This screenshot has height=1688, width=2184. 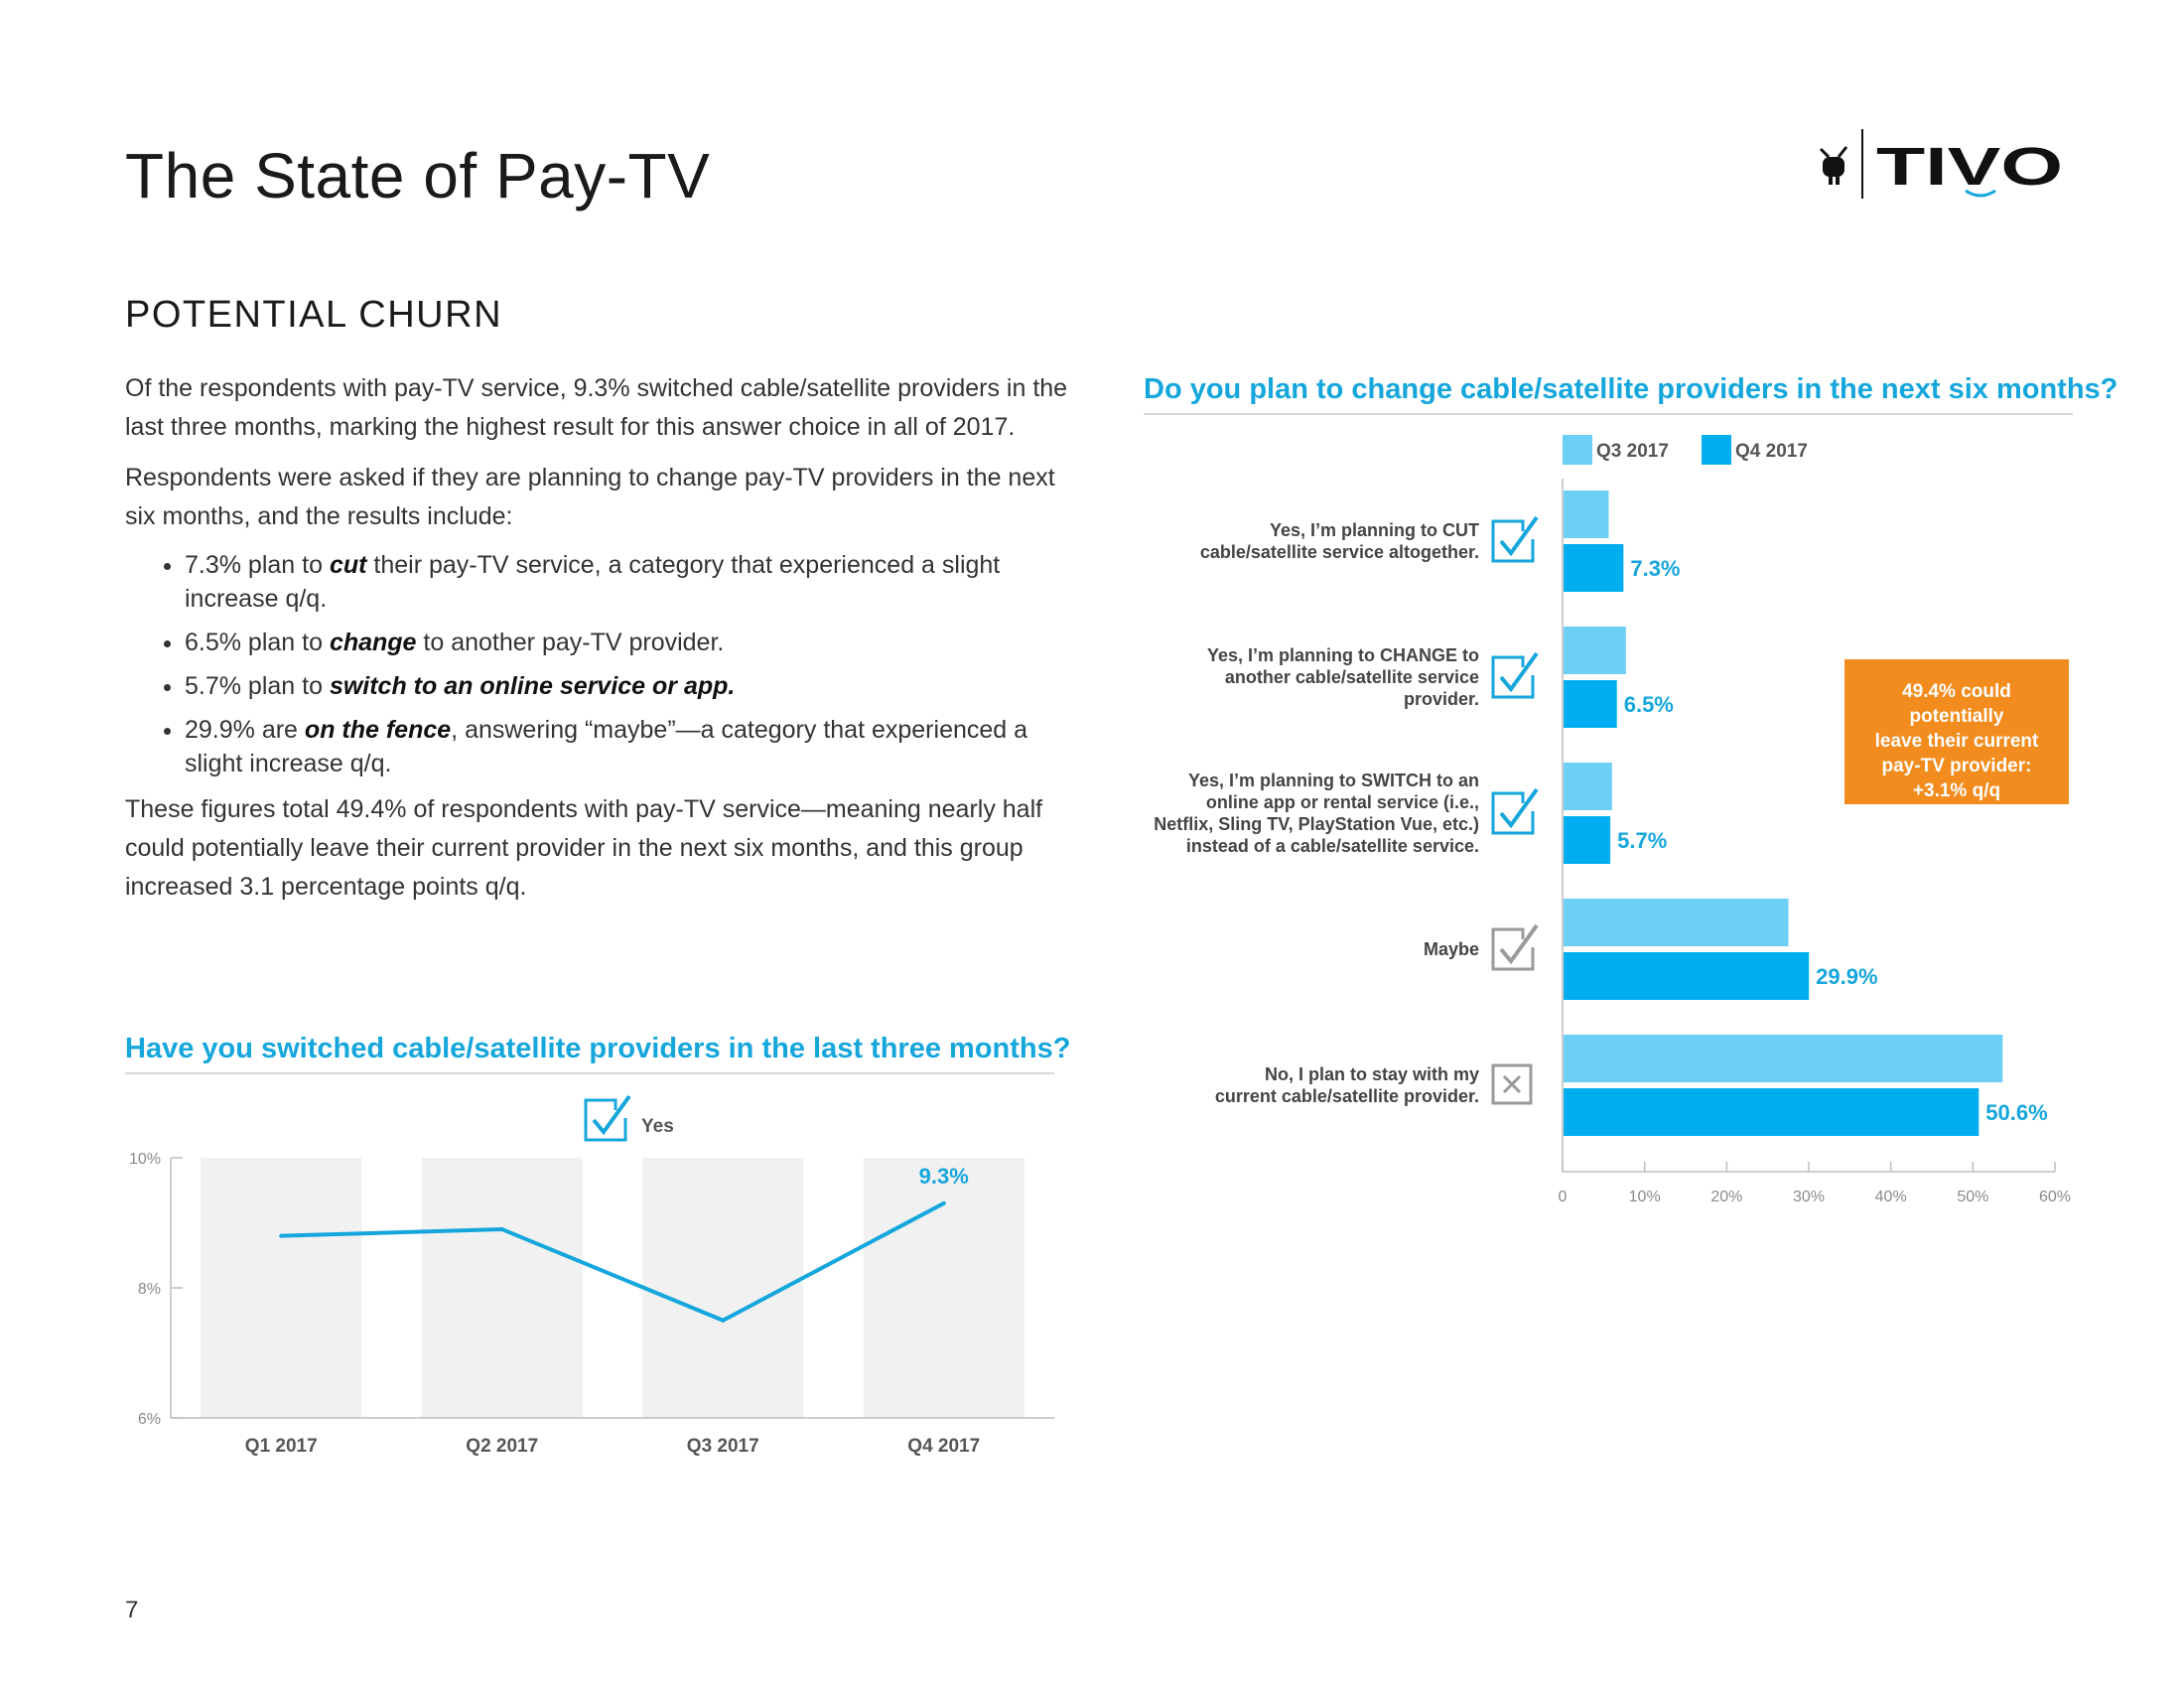 What do you see at coordinates (1956, 704) in the screenshot?
I see `callout-line: 49.4% could potentially` at bounding box center [1956, 704].